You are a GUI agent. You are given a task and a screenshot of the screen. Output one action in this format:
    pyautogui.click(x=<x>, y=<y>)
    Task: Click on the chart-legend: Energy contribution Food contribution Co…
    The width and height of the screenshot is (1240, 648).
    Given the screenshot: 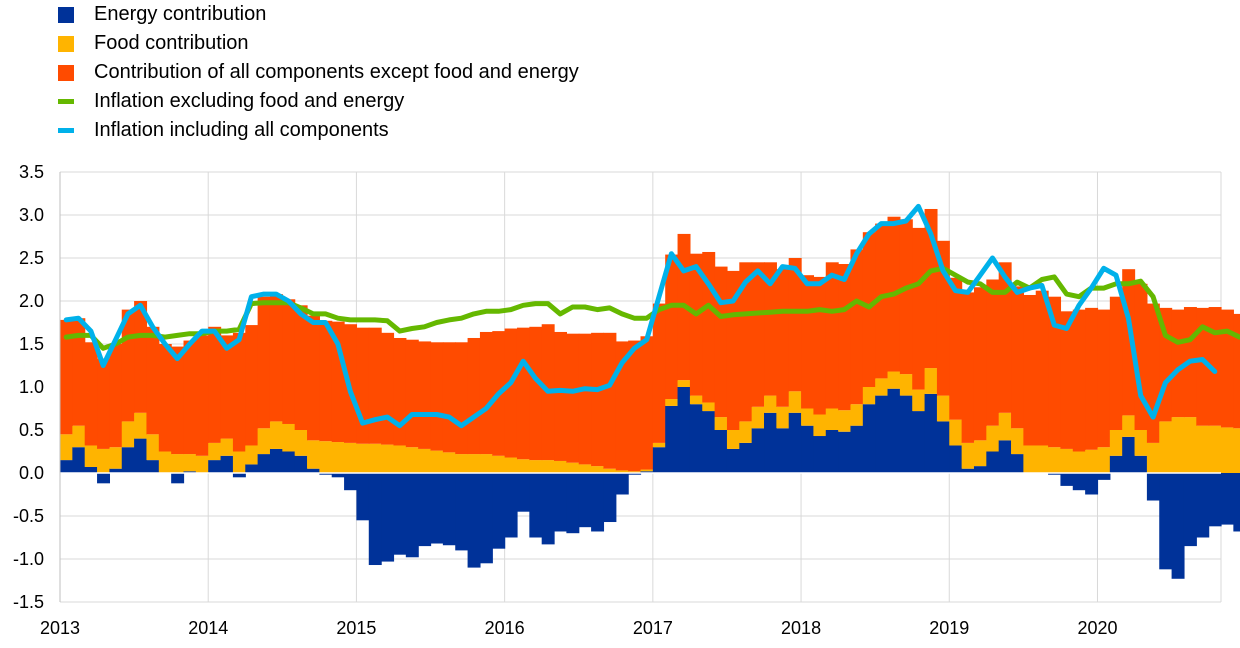 What is the action you would take?
    pyautogui.click(x=318, y=72)
    